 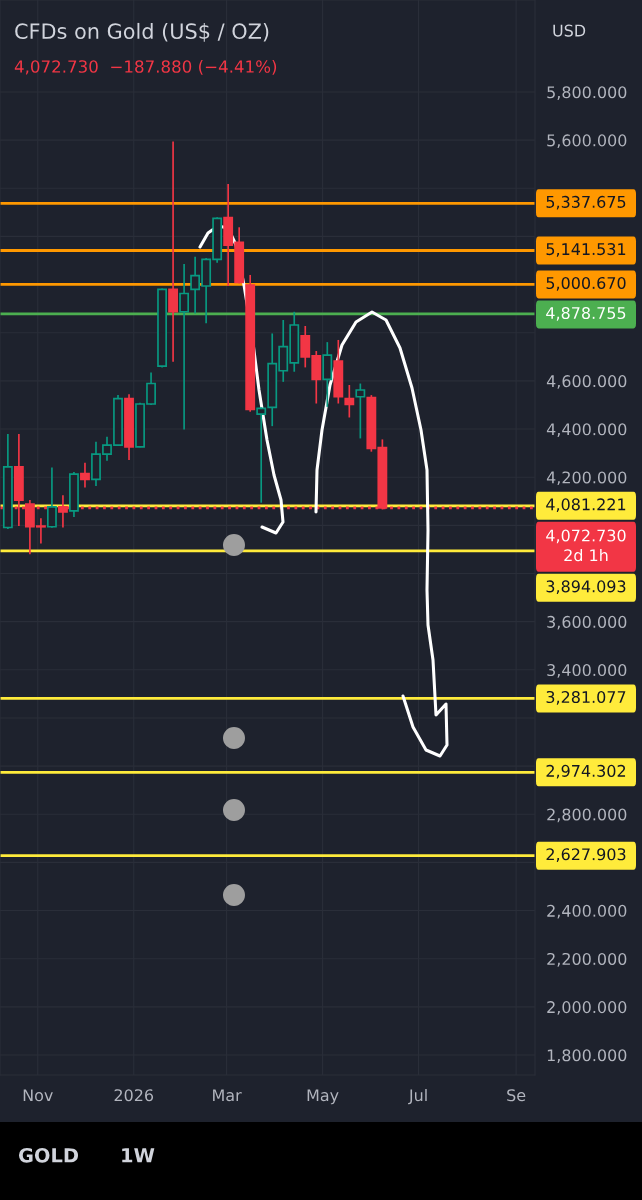 I want to click on y-tick-label: 5,800.000, so click(x=587, y=93).